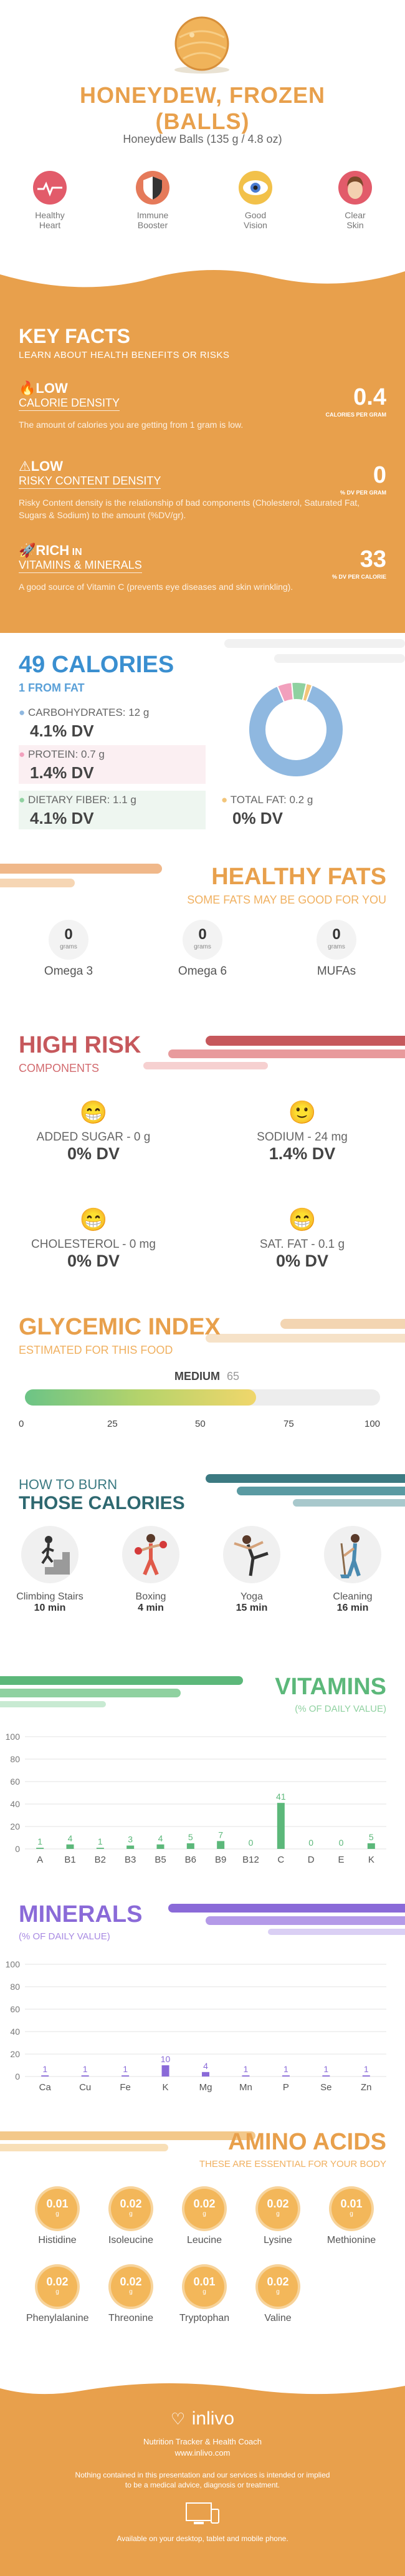 The image size is (405, 2576). What do you see at coordinates (202, 2453) in the screenshot?
I see `brand-url: www.inlivo.com` at bounding box center [202, 2453].